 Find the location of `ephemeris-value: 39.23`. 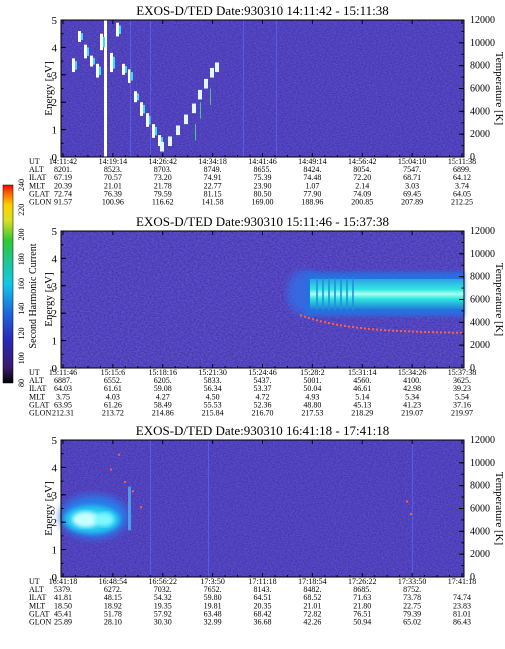

ephemeris-value: 39.23 is located at coordinates (462, 388).